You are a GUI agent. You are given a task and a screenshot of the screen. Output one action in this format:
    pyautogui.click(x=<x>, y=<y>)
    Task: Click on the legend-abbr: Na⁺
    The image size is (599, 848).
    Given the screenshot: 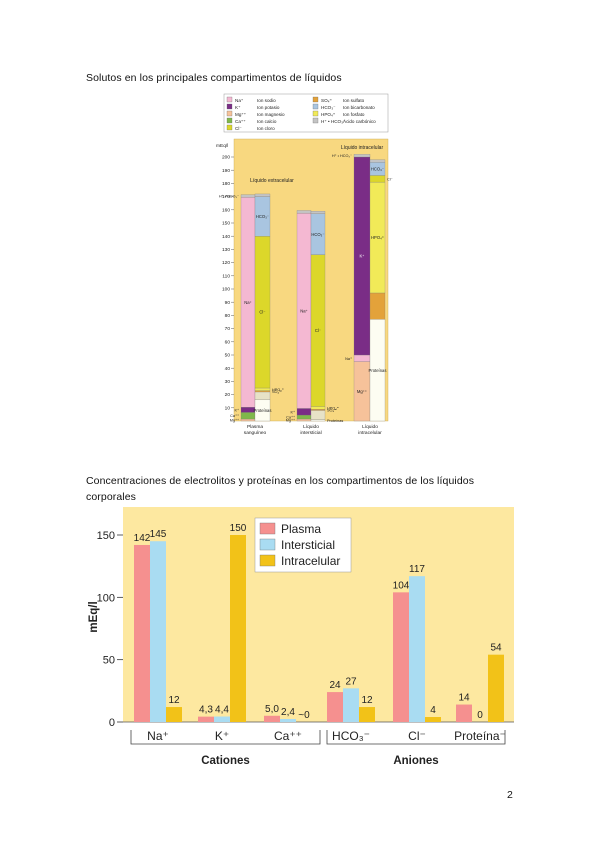 What is the action you would take?
    pyautogui.click(x=239, y=100)
    